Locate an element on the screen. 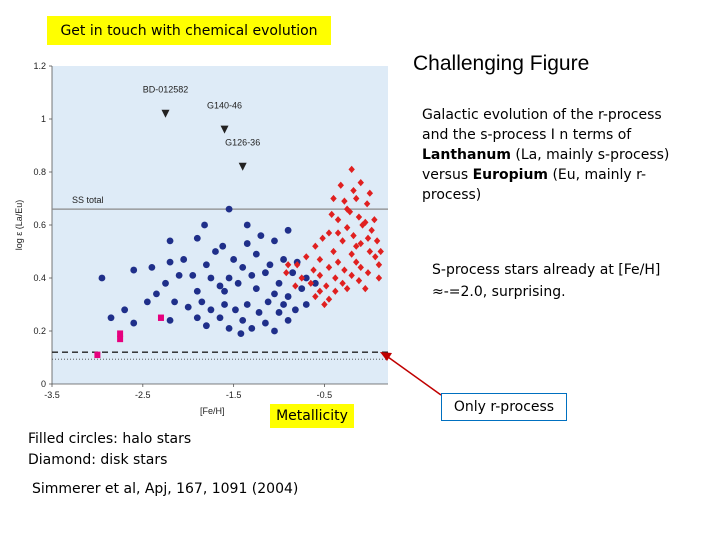 The height and width of the screenshot is (540, 720). y-tick-label: 0.8 is located at coordinates (39, 172).